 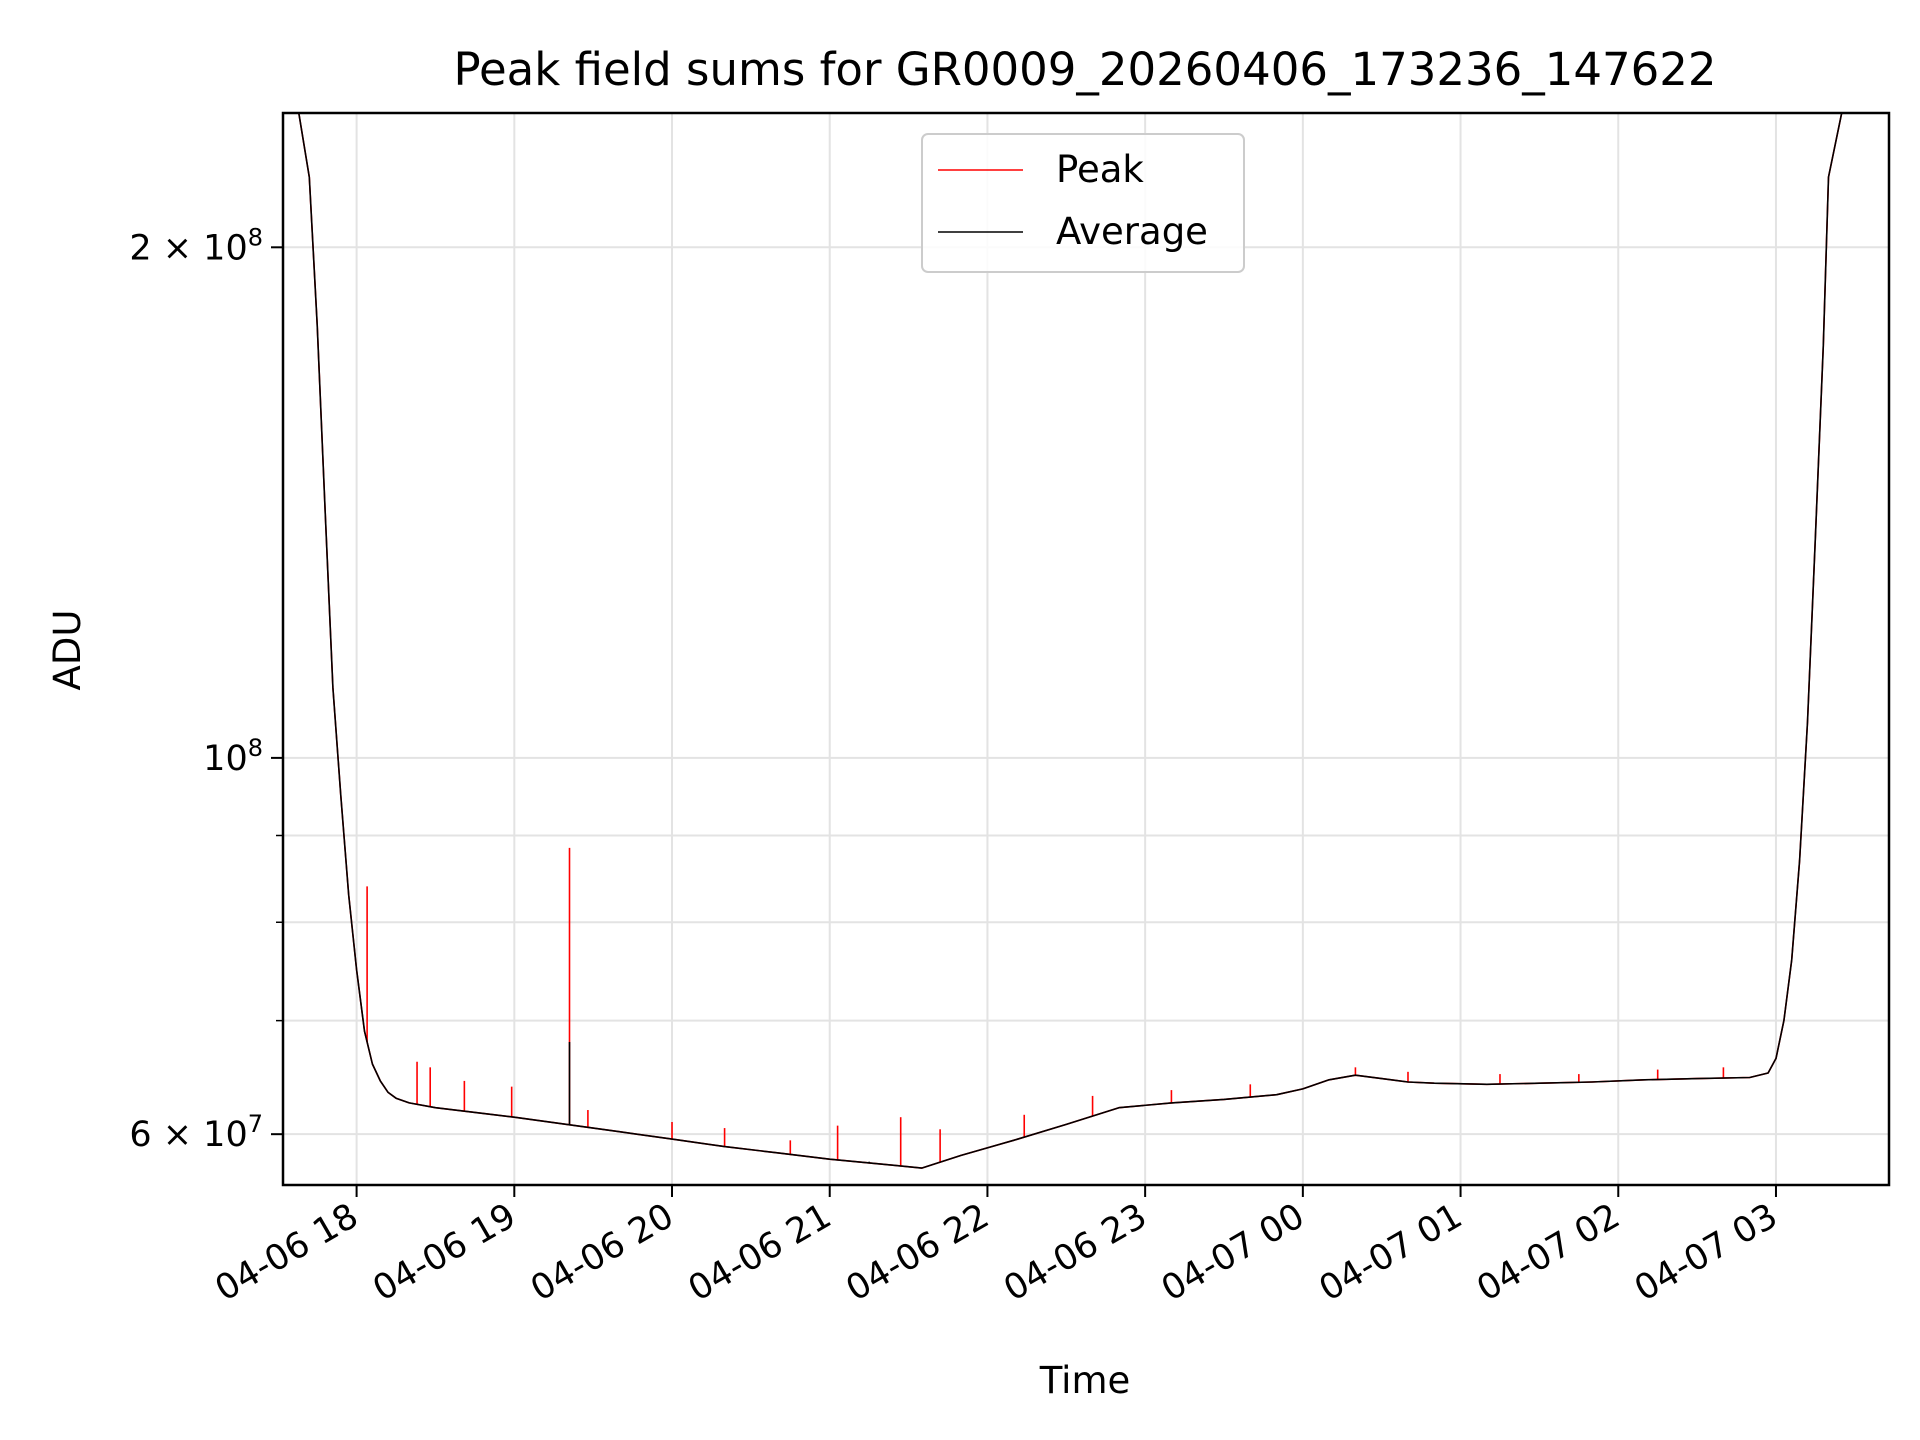 I want to click on x-tick-label: 04-06 21, so click(x=760, y=1252).